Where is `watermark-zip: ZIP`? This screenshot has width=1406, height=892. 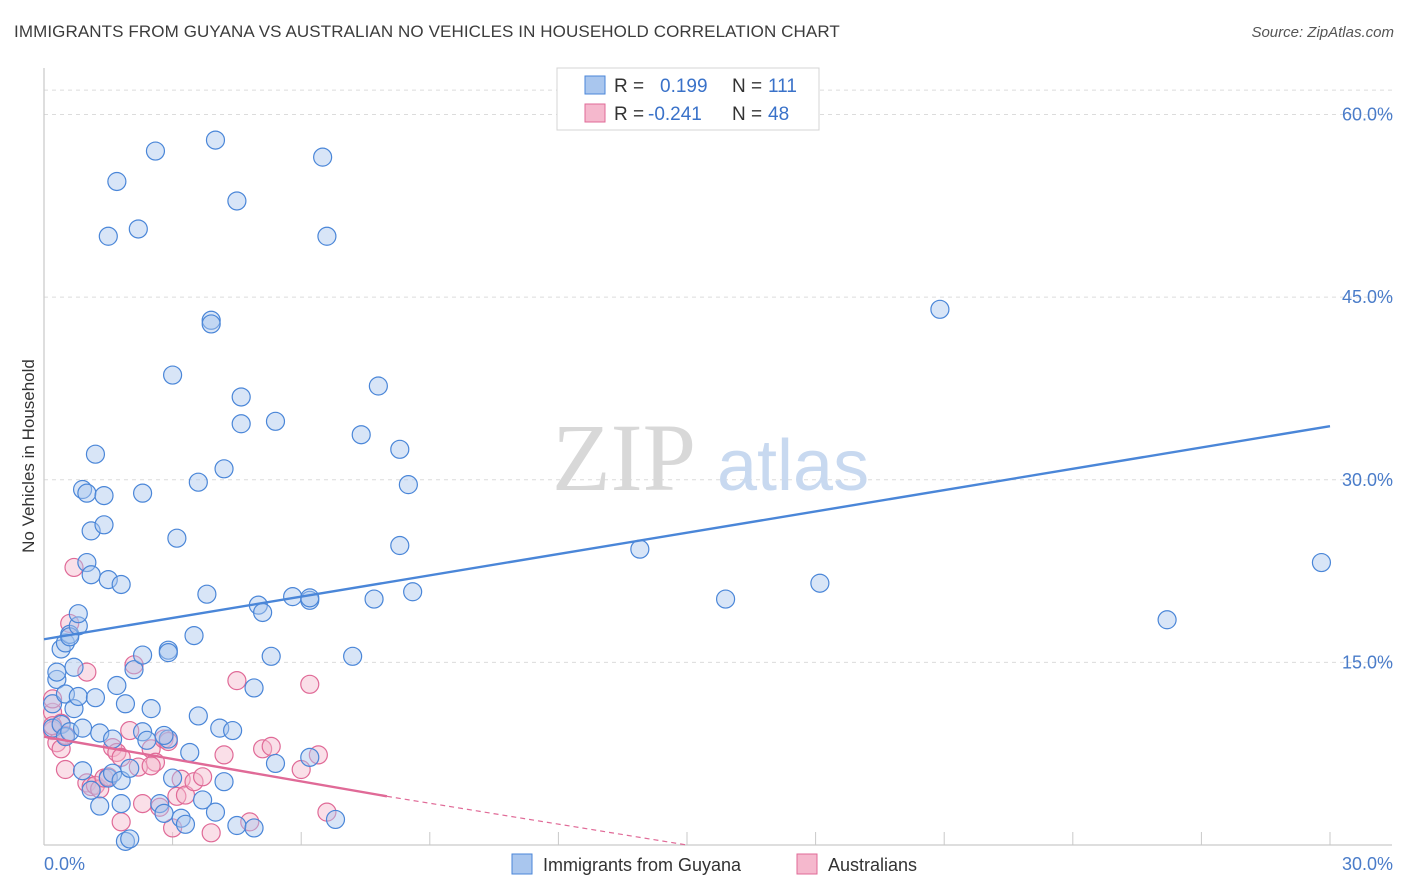
watermark-zip: ZIP is located at coordinates (624, 457).